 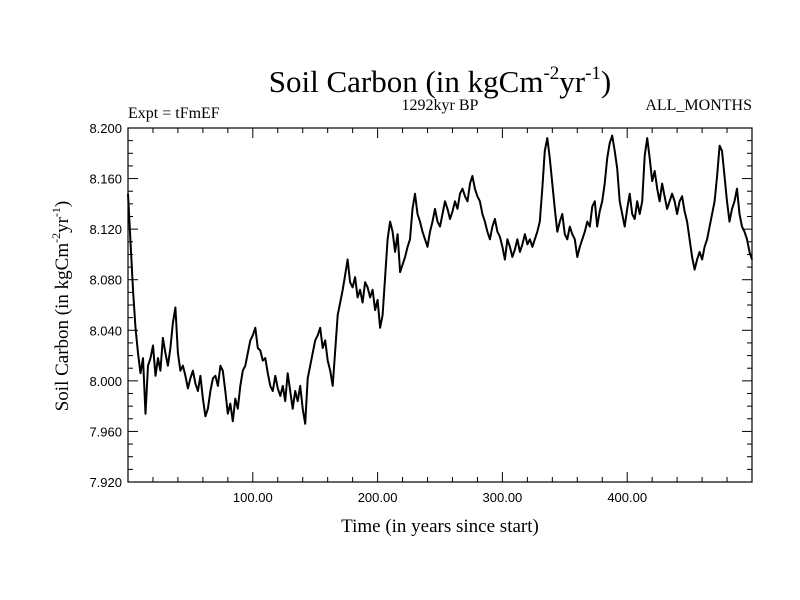 What do you see at coordinates (627, 497) in the screenshot?
I see `x-tick-label: 400.00` at bounding box center [627, 497].